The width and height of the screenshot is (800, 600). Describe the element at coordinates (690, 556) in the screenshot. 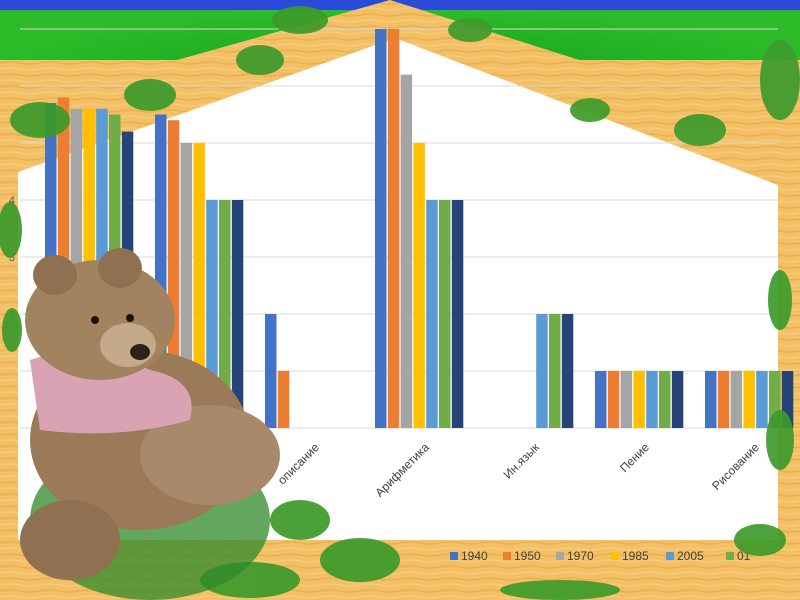

I see `legend-label: 2005` at that location.